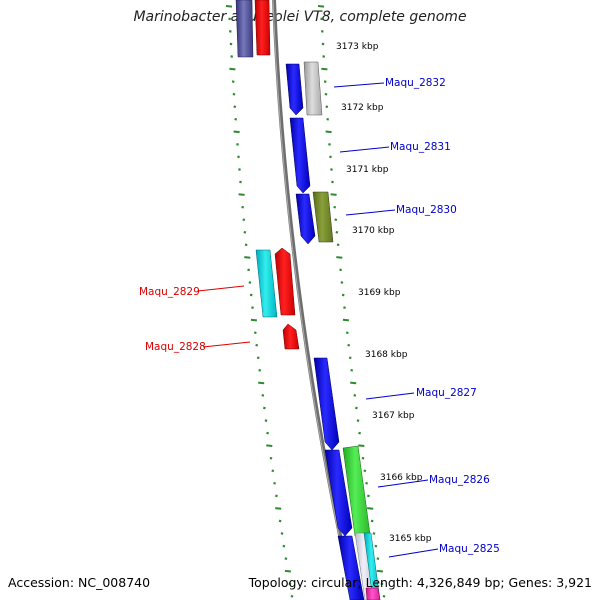 This screenshot has height=600, width=600. I want to click on inner-tick-ruler, so click(259, 301).